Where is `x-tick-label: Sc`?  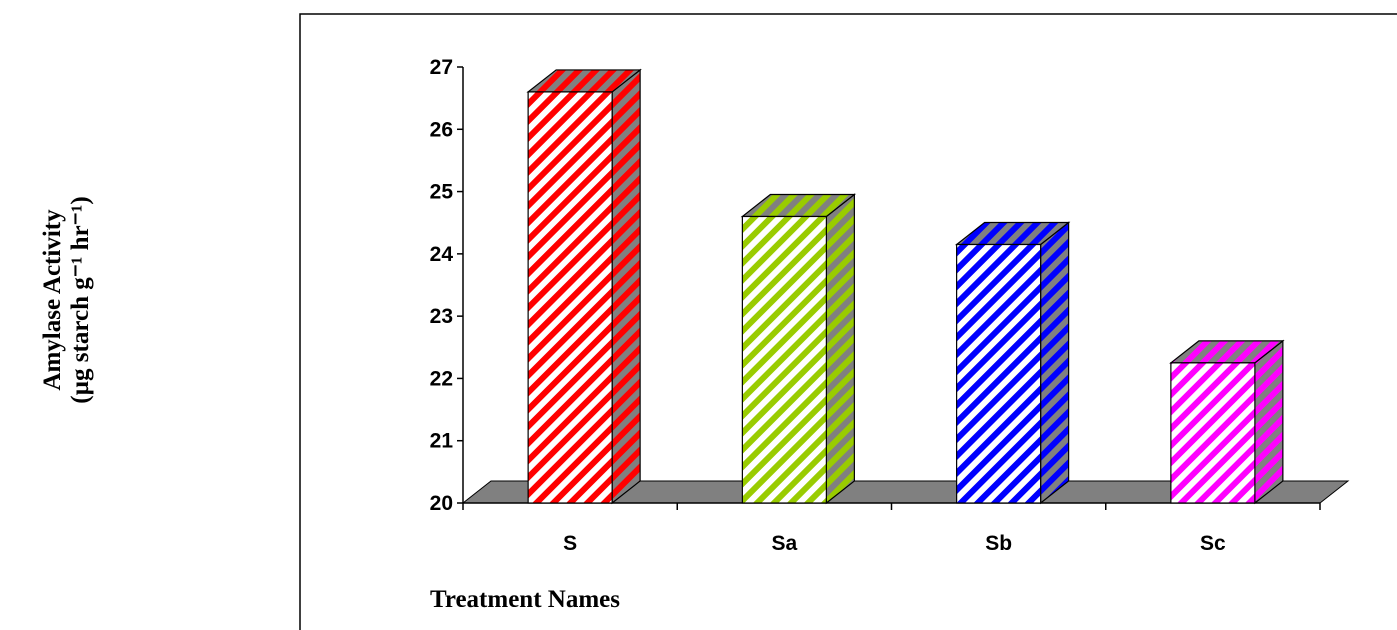 x-tick-label: Sc is located at coordinates (1213, 543).